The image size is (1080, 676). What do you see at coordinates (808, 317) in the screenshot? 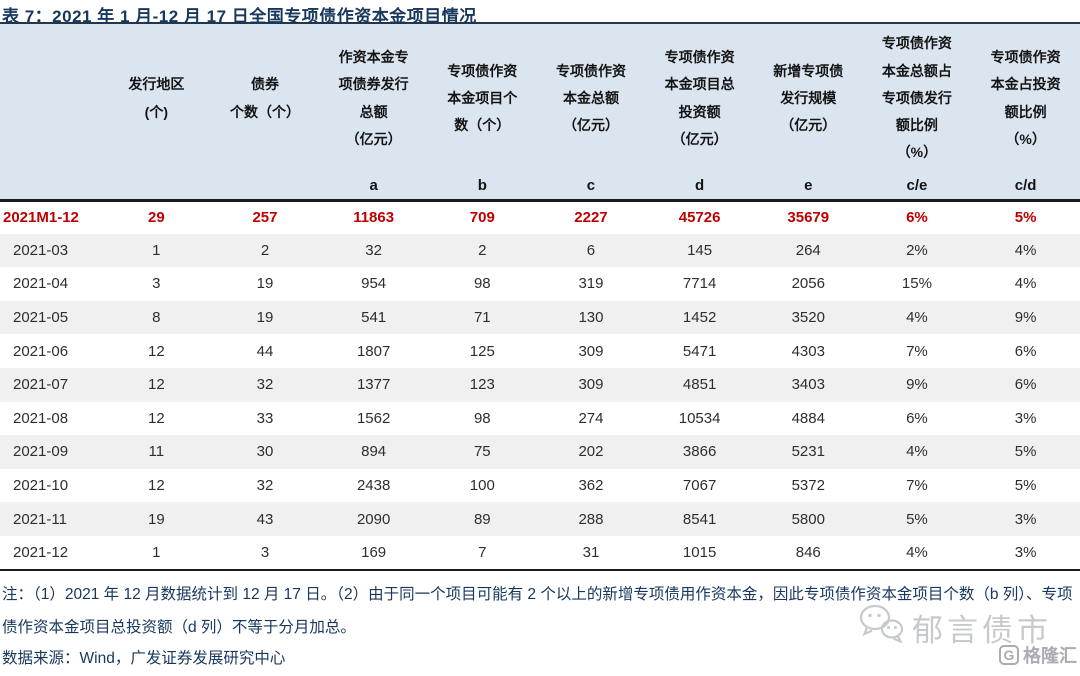
I see `table-cell: 3520` at bounding box center [808, 317].